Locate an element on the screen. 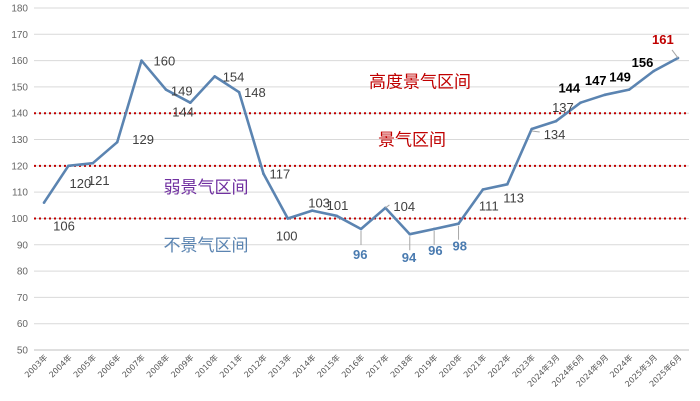 The image size is (700, 401). data-label: 101 is located at coordinates (338, 205).